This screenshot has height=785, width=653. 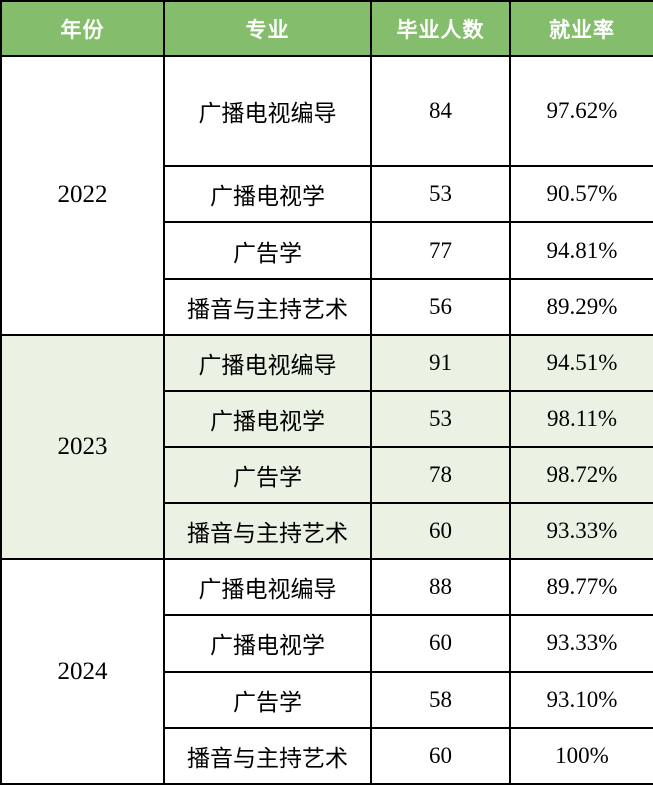 What do you see at coordinates (440, 28) in the screenshot?
I see `header-graduates: 毕业人数` at bounding box center [440, 28].